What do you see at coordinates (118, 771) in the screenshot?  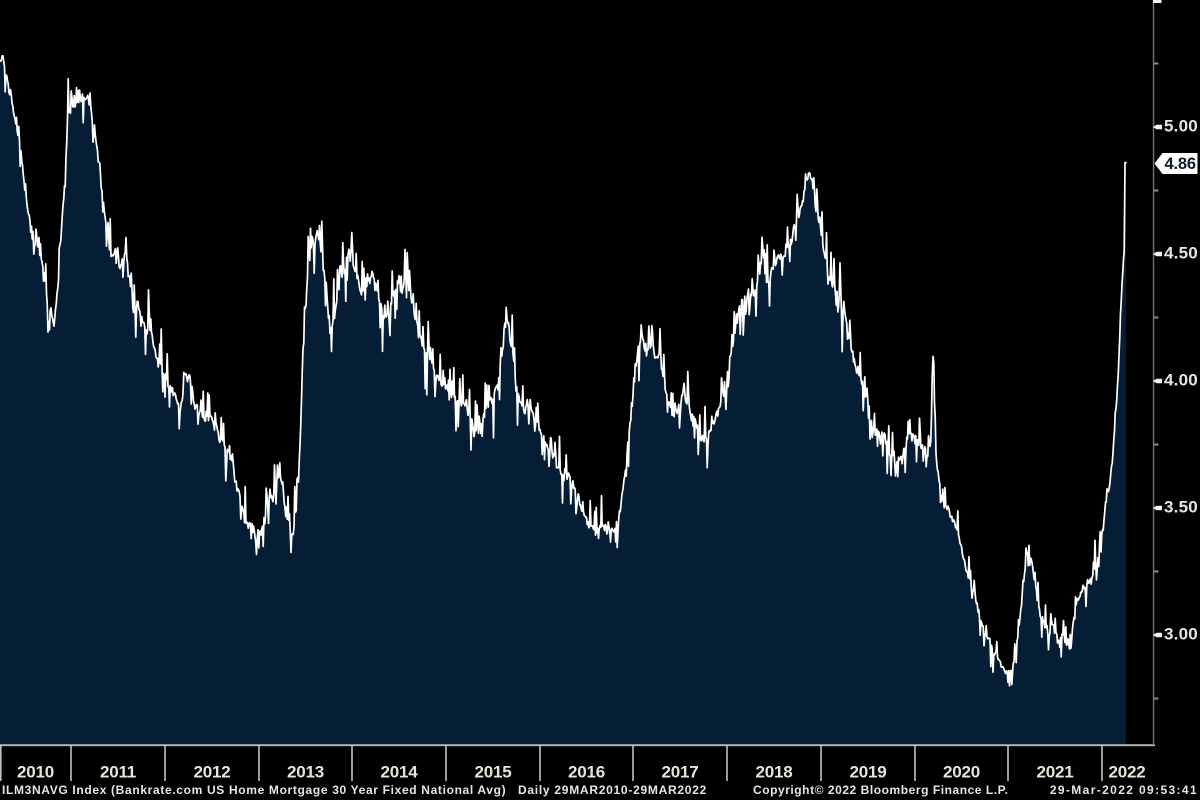 I see `svg-text: 2011` at bounding box center [118, 771].